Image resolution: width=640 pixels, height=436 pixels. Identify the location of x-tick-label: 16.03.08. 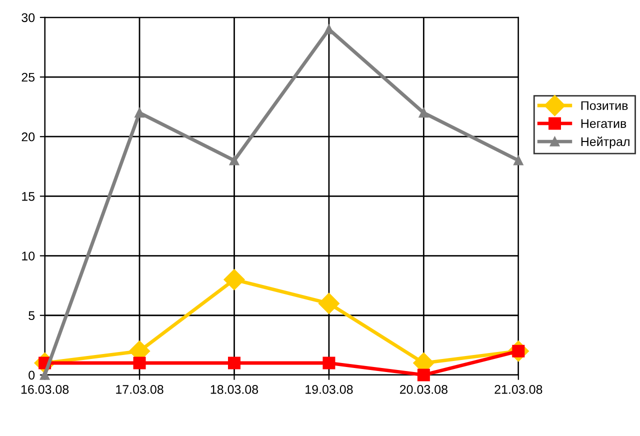
(45, 389).